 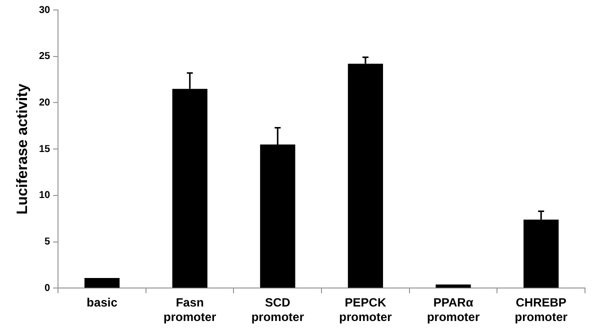 I want to click on x-tick-label: PEPCK promoter, so click(x=365, y=310).